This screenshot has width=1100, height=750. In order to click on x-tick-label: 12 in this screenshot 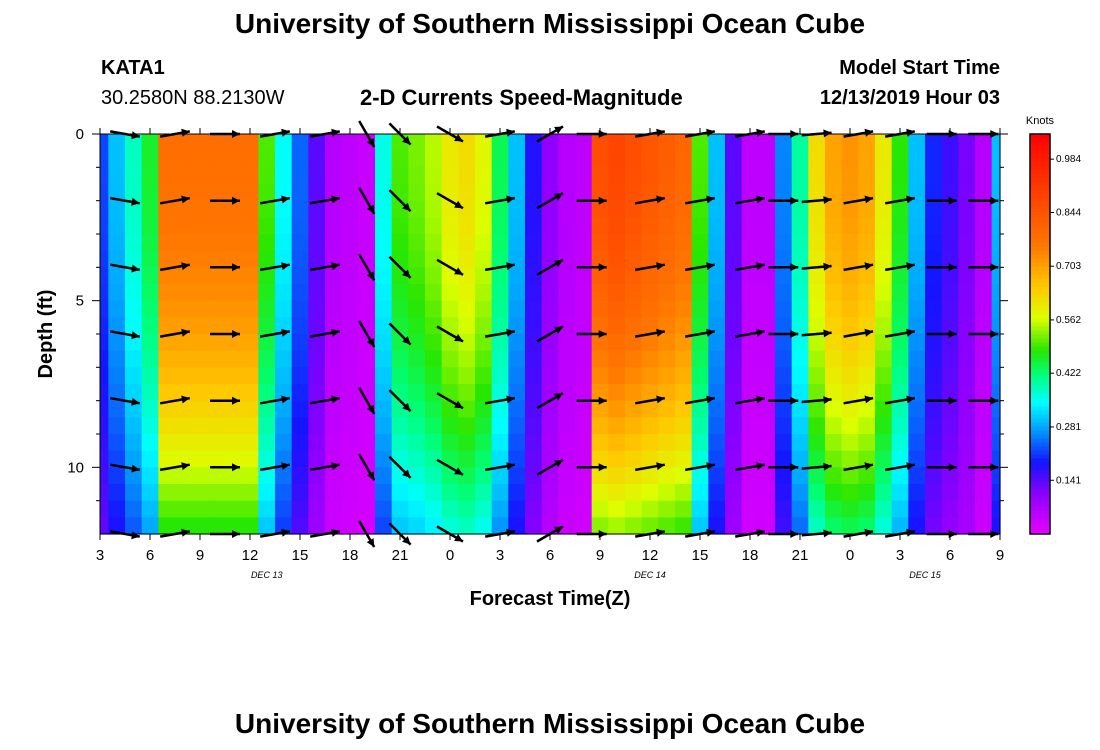, I will do `click(250, 555)`.